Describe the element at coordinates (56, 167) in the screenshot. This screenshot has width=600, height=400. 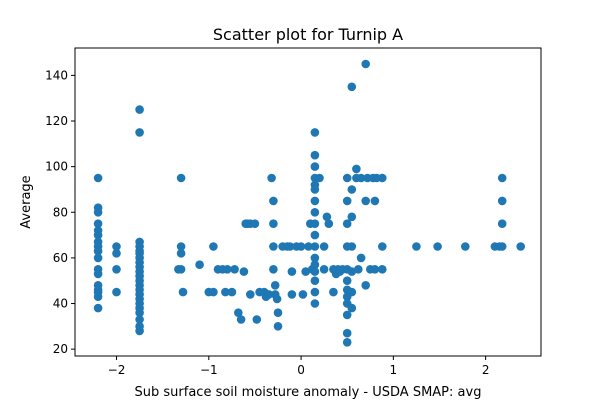
I see `y-tick-label: 100` at that location.